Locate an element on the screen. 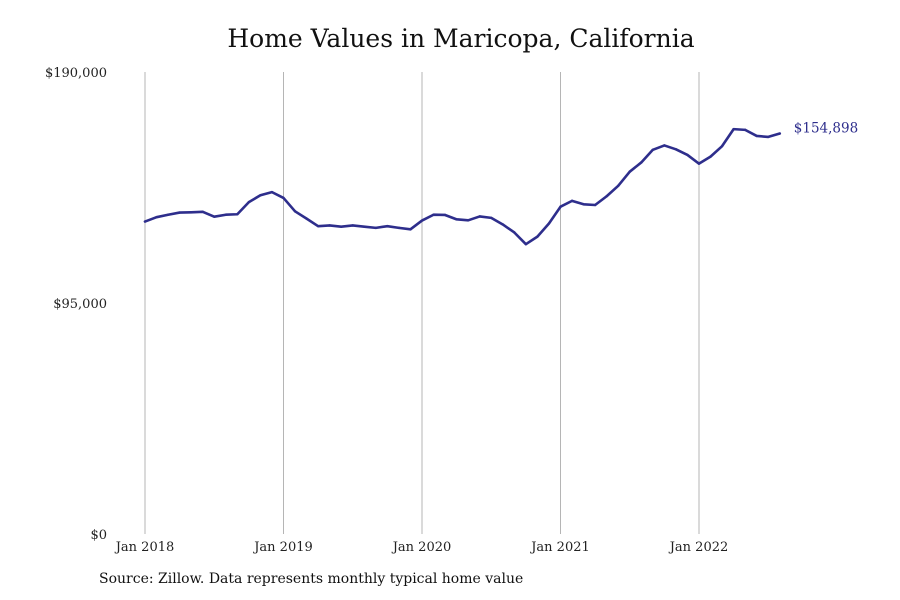  series-line is located at coordinates (462, 186).